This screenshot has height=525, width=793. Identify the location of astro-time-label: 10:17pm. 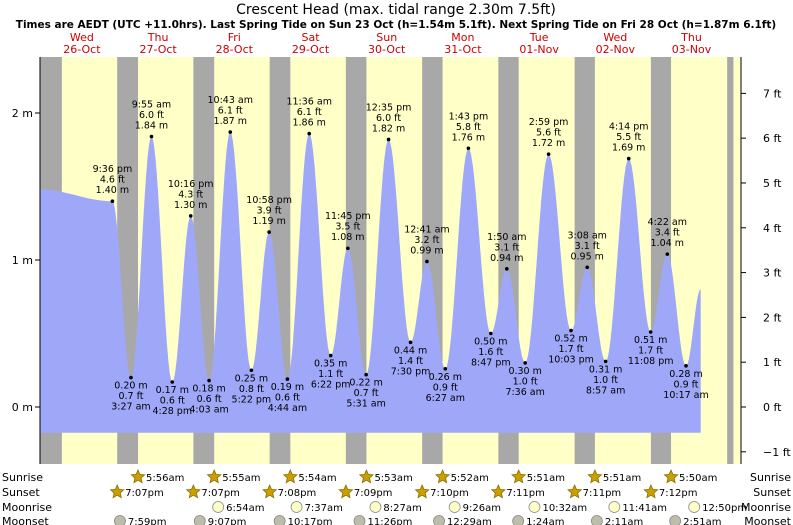
(310, 521).